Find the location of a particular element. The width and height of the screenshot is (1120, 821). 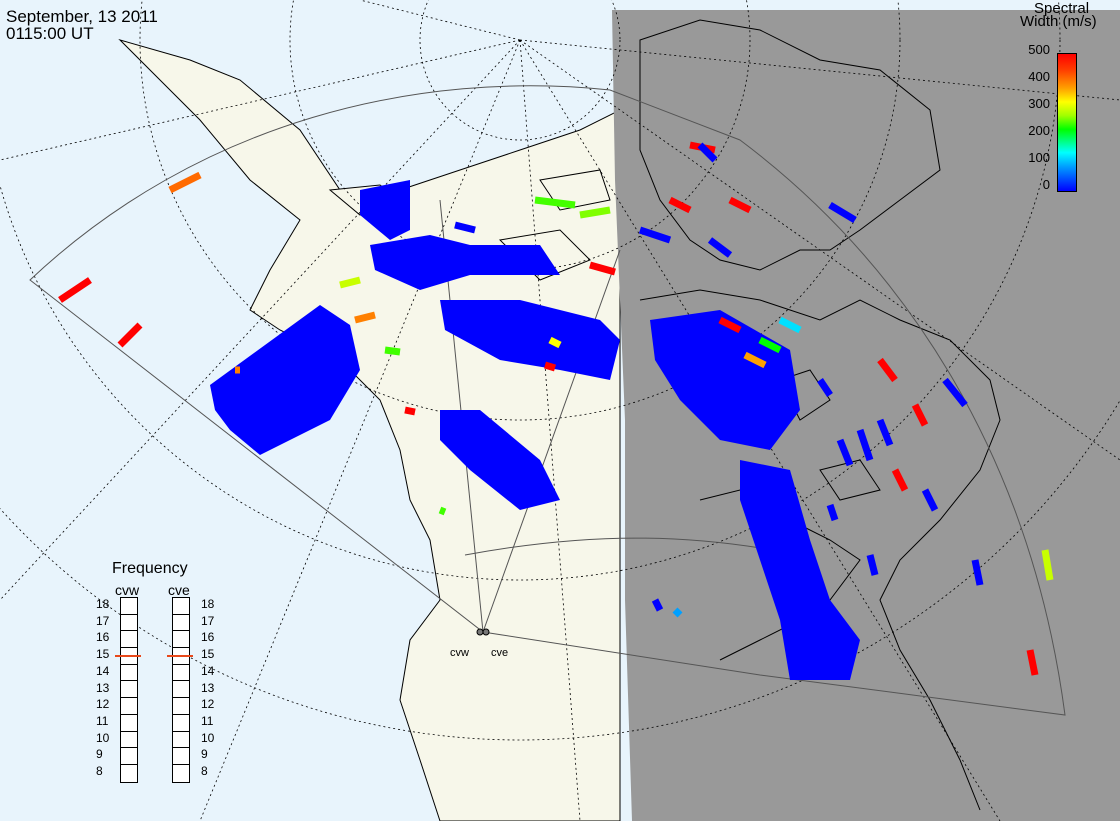

colorbar-tick-200: 200 is located at coordinates (1039, 130).